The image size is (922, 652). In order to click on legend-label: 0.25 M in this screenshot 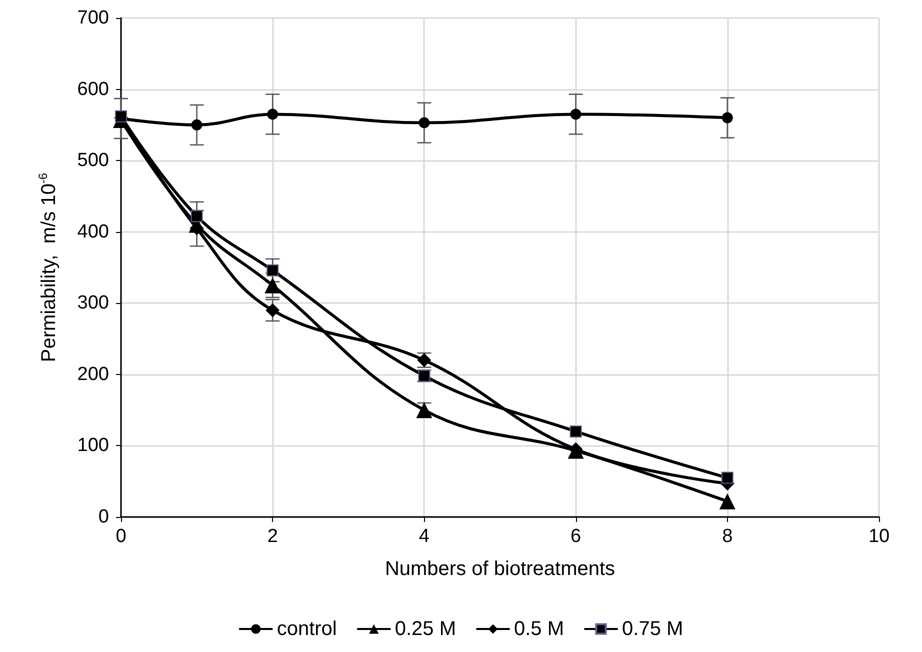, I will do `click(425, 629)`.